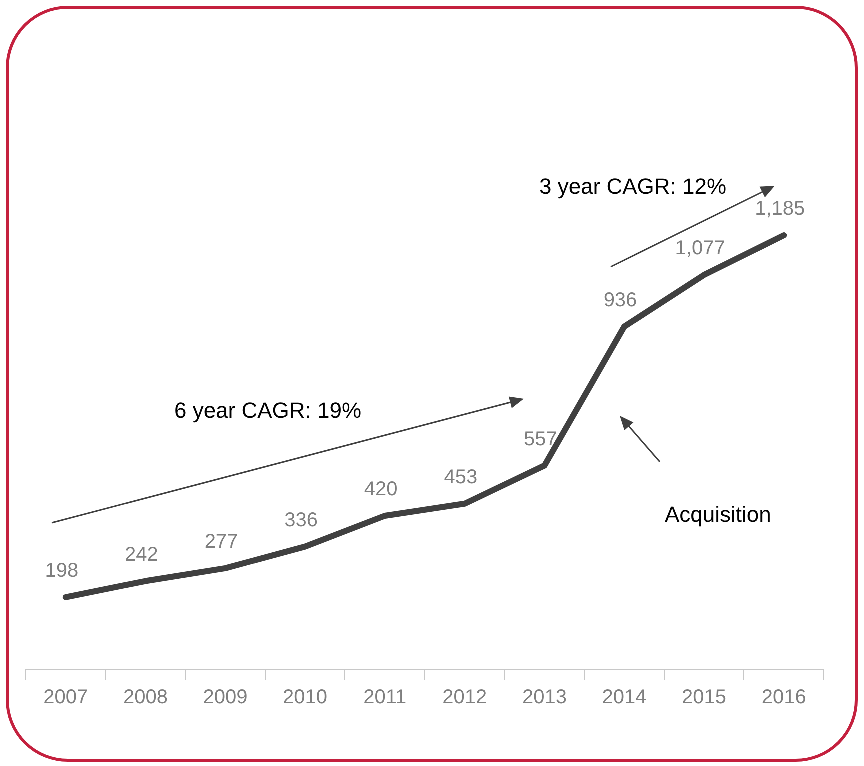 The height and width of the screenshot is (766, 864). What do you see at coordinates (780, 209) in the screenshot?
I see `data-label: 1,185` at bounding box center [780, 209].